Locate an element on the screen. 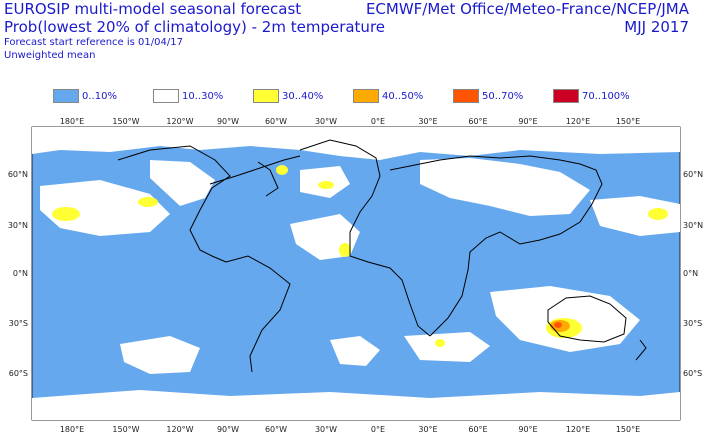 Image resolution: width=705 pixels, height=439 pixels. legend-item-5: 70..100% is located at coordinates (591, 96).